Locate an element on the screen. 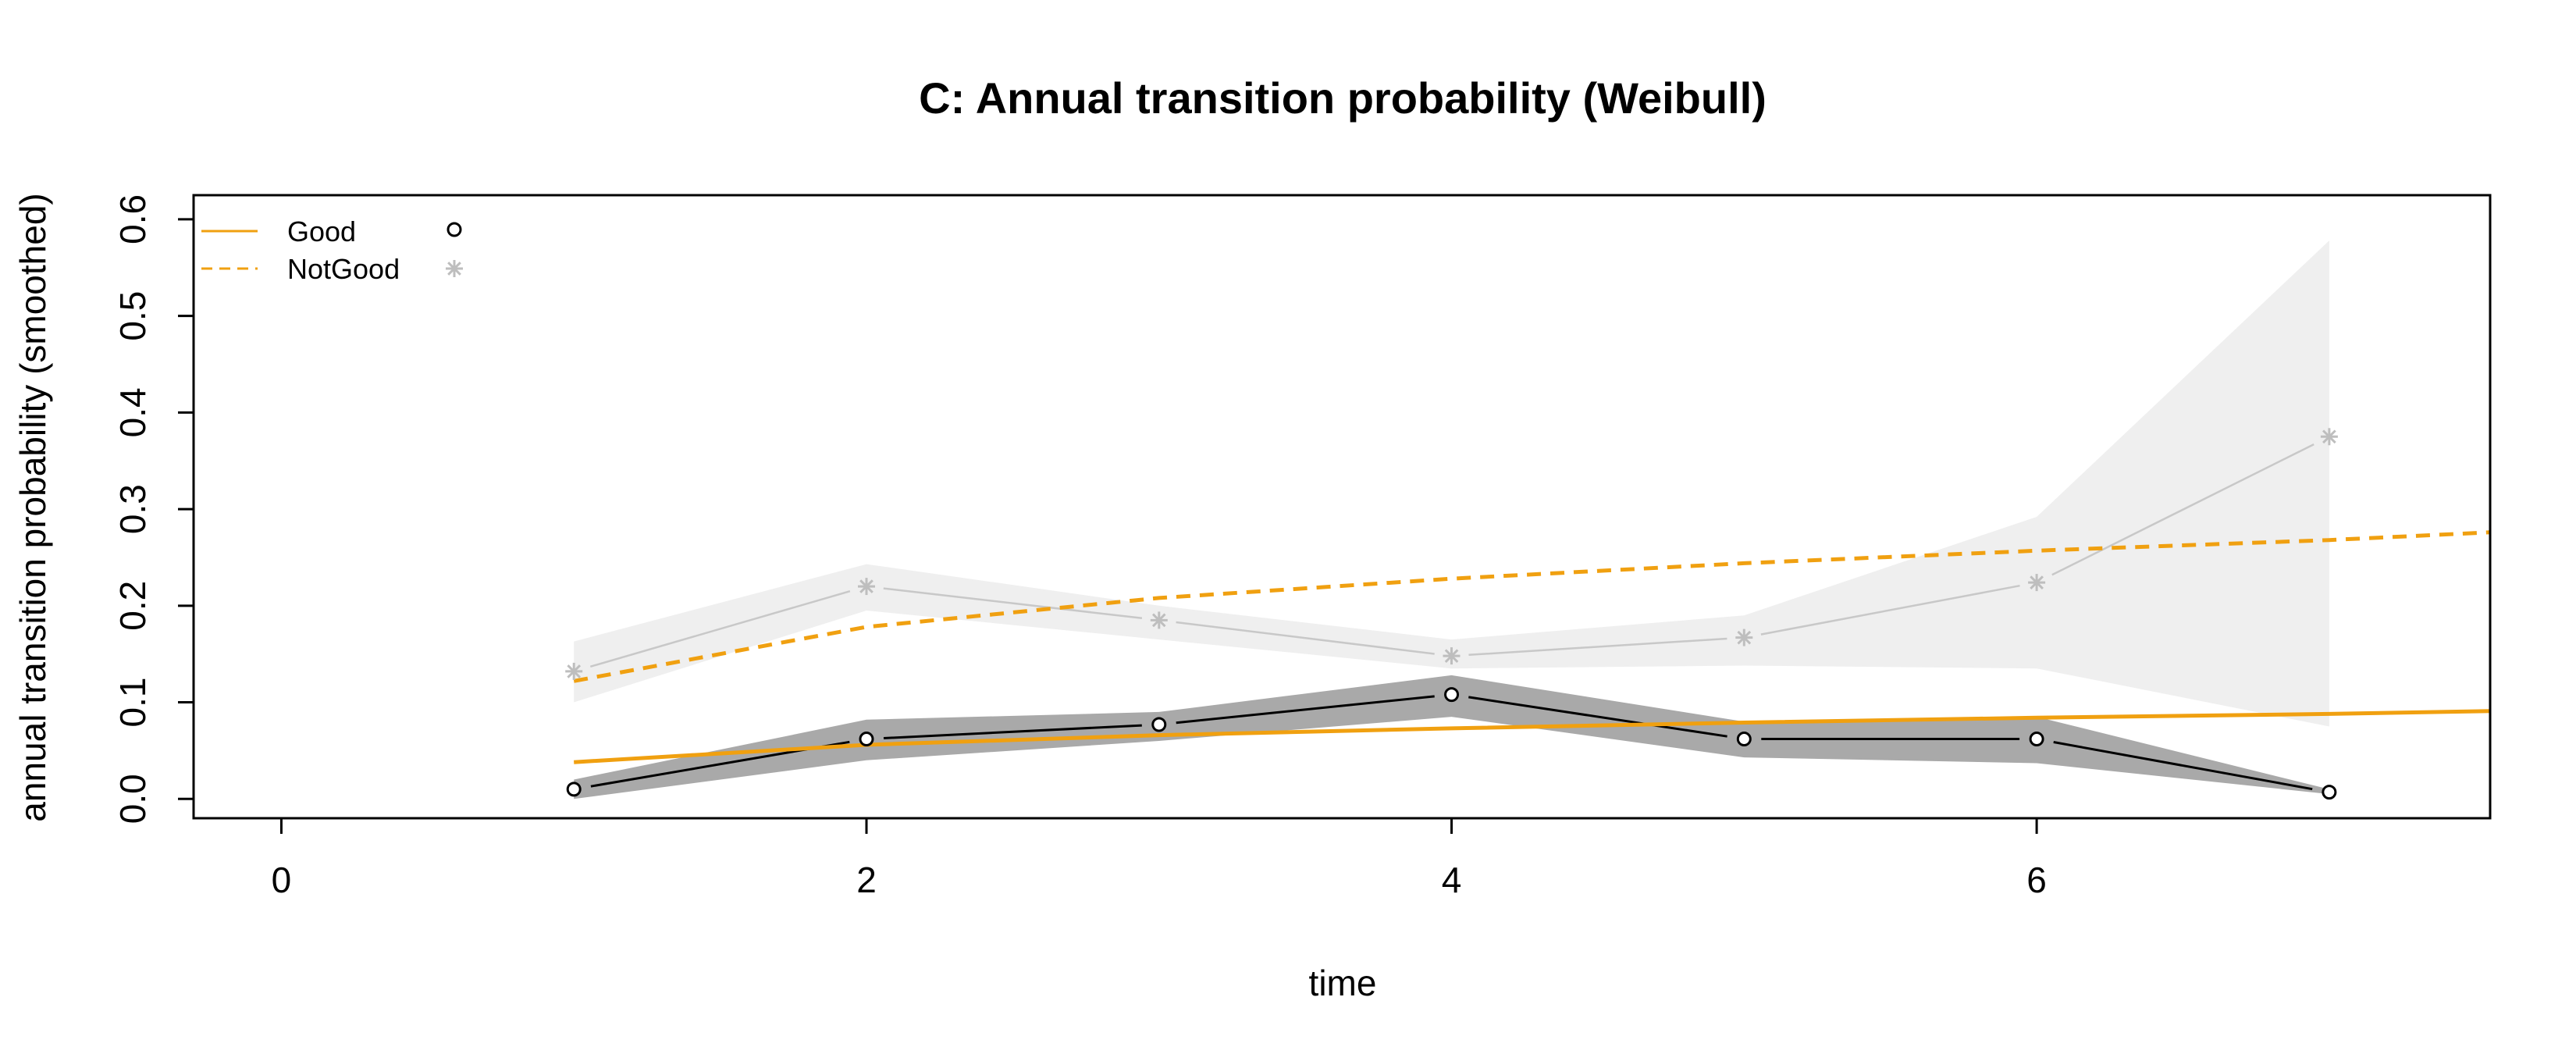 The width and height of the screenshot is (2576, 1054). x-axis-label: time is located at coordinates (1343, 983).